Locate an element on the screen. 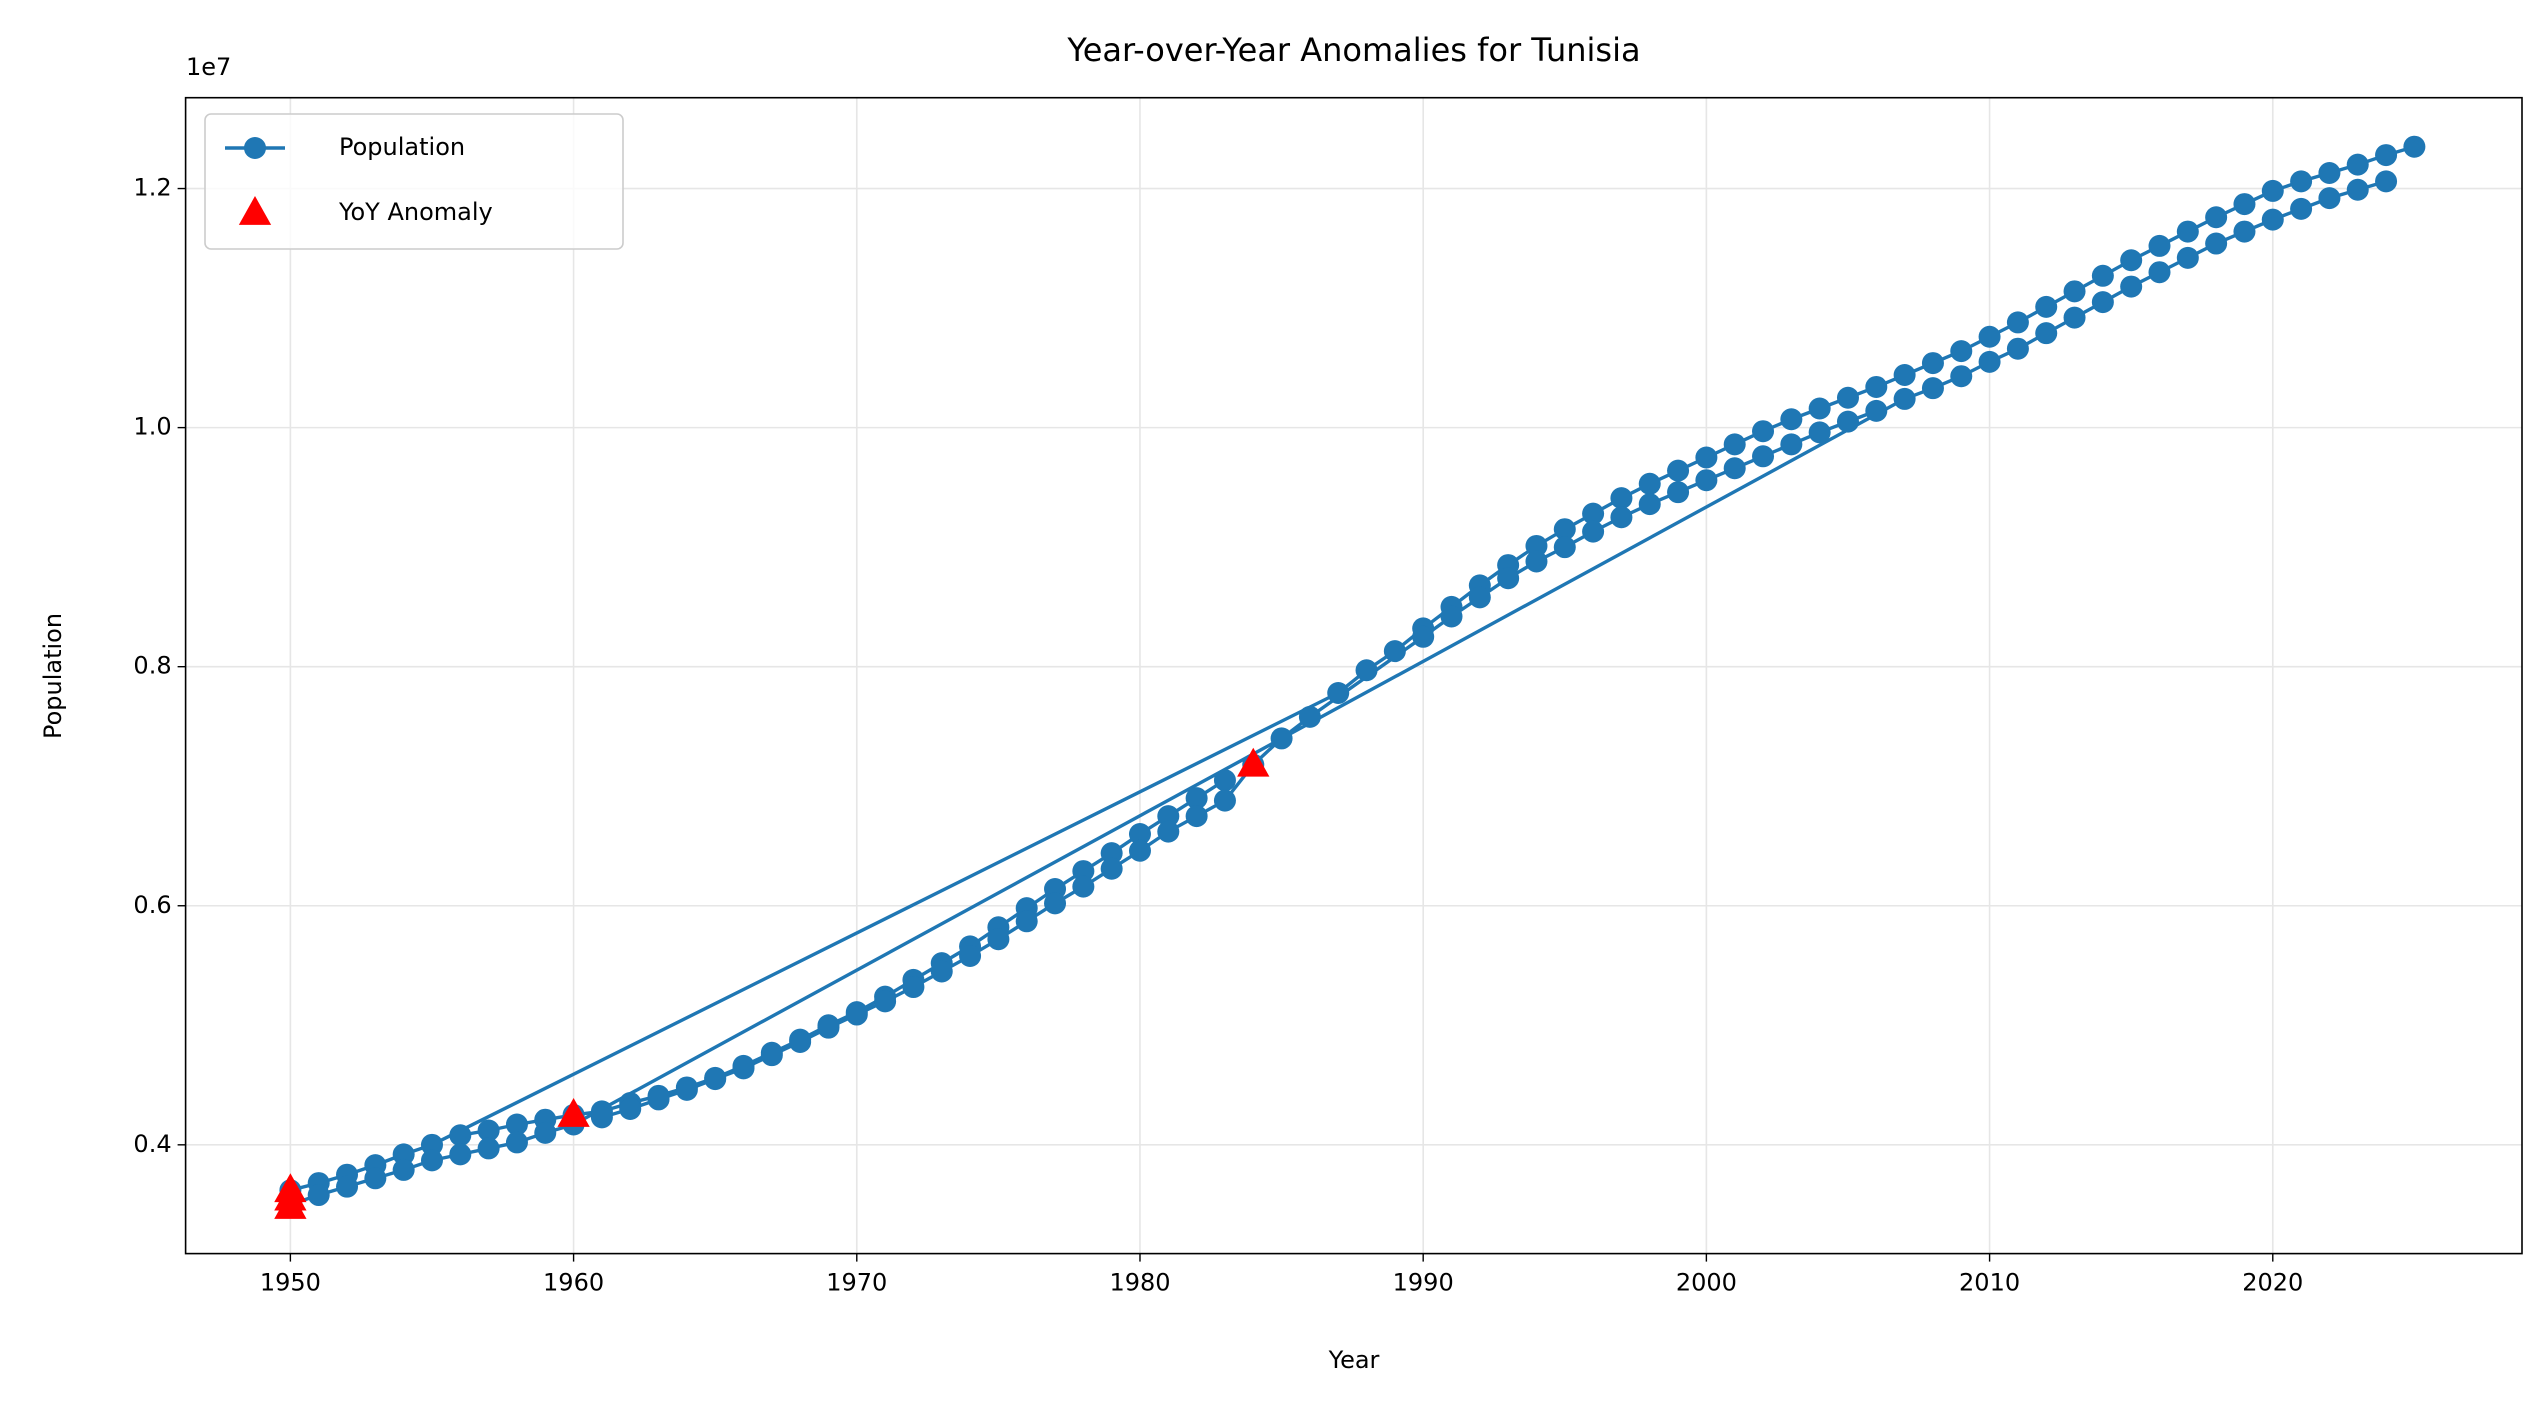 This screenshot has width=2539, height=1407. legend-marker is located at coordinates (255, 210).